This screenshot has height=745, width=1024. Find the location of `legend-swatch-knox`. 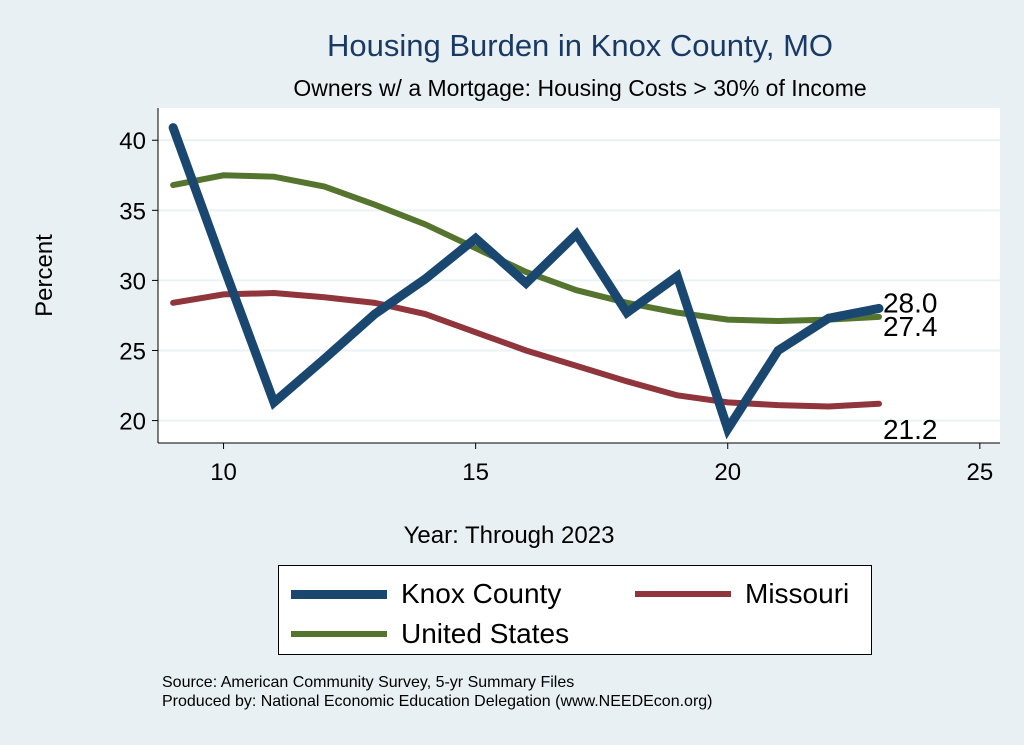

legend-swatch-knox is located at coordinates (339, 594).